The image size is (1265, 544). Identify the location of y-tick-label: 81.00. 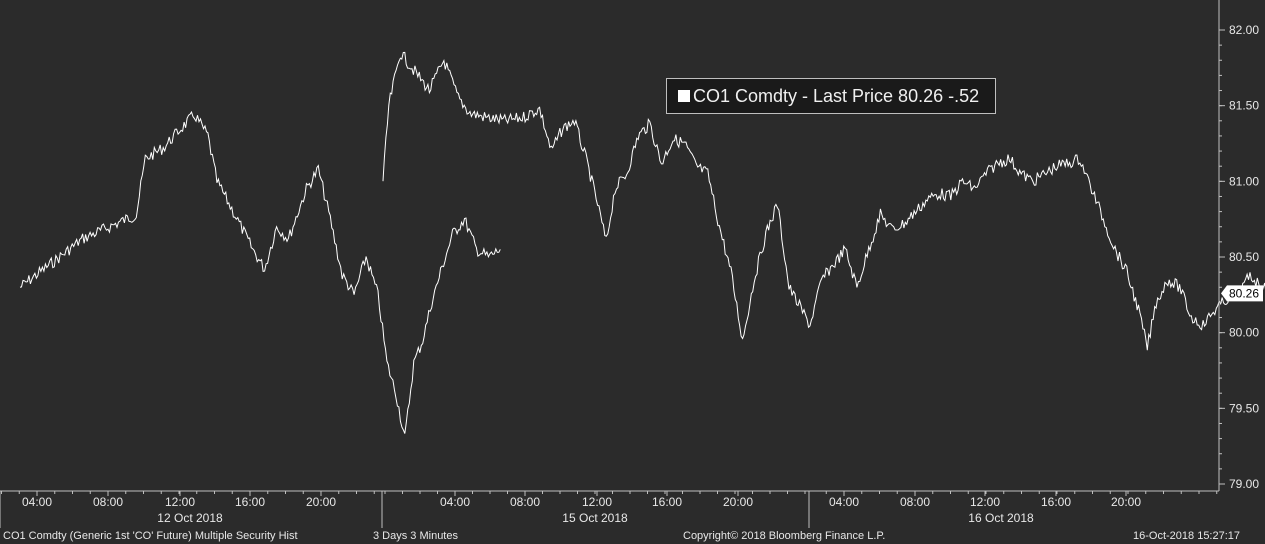
(1244, 181).